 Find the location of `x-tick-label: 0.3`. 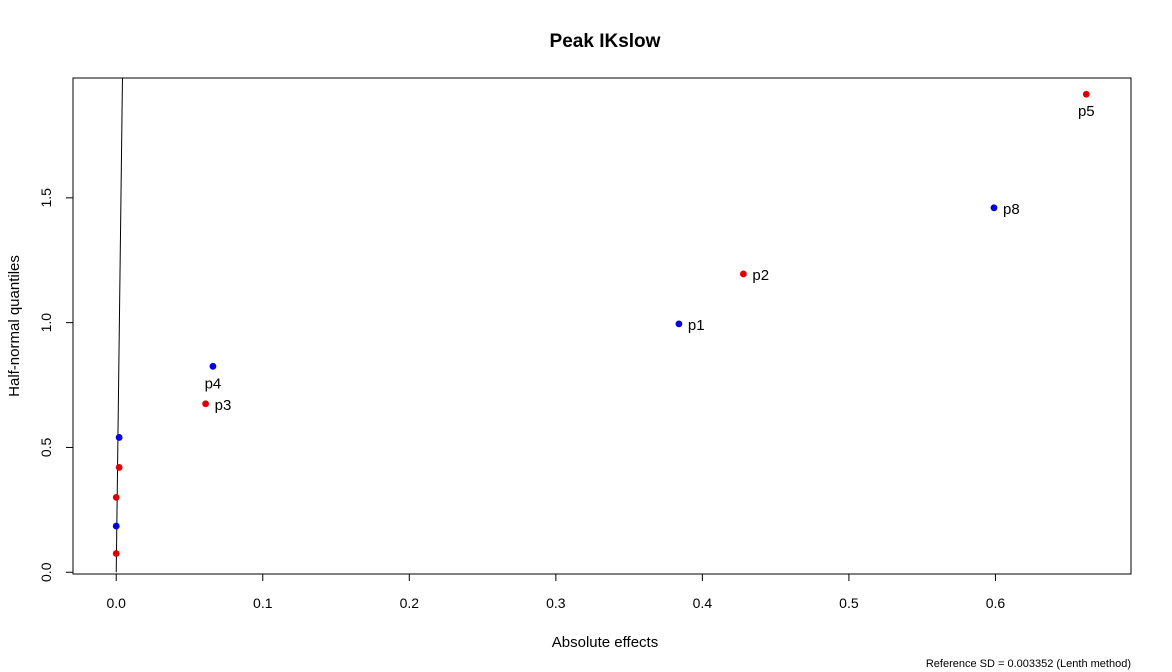

x-tick-label: 0.3 is located at coordinates (556, 603).